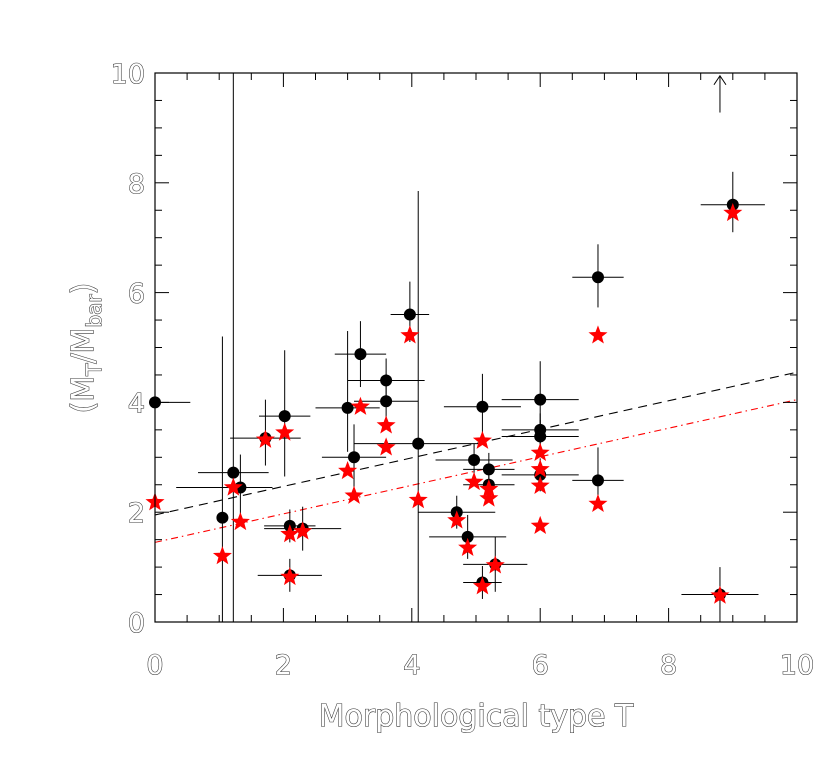 The image size is (830, 767). What do you see at coordinates (476, 716) in the screenshot?
I see `x-axis-title: Morphological type T` at bounding box center [476, 716].